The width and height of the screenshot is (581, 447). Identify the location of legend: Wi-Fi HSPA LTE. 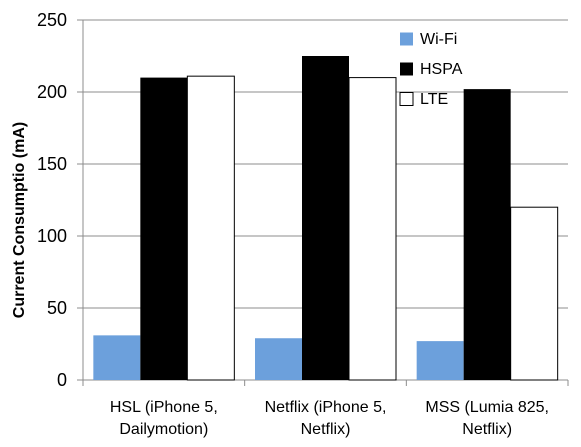
(431, 69).